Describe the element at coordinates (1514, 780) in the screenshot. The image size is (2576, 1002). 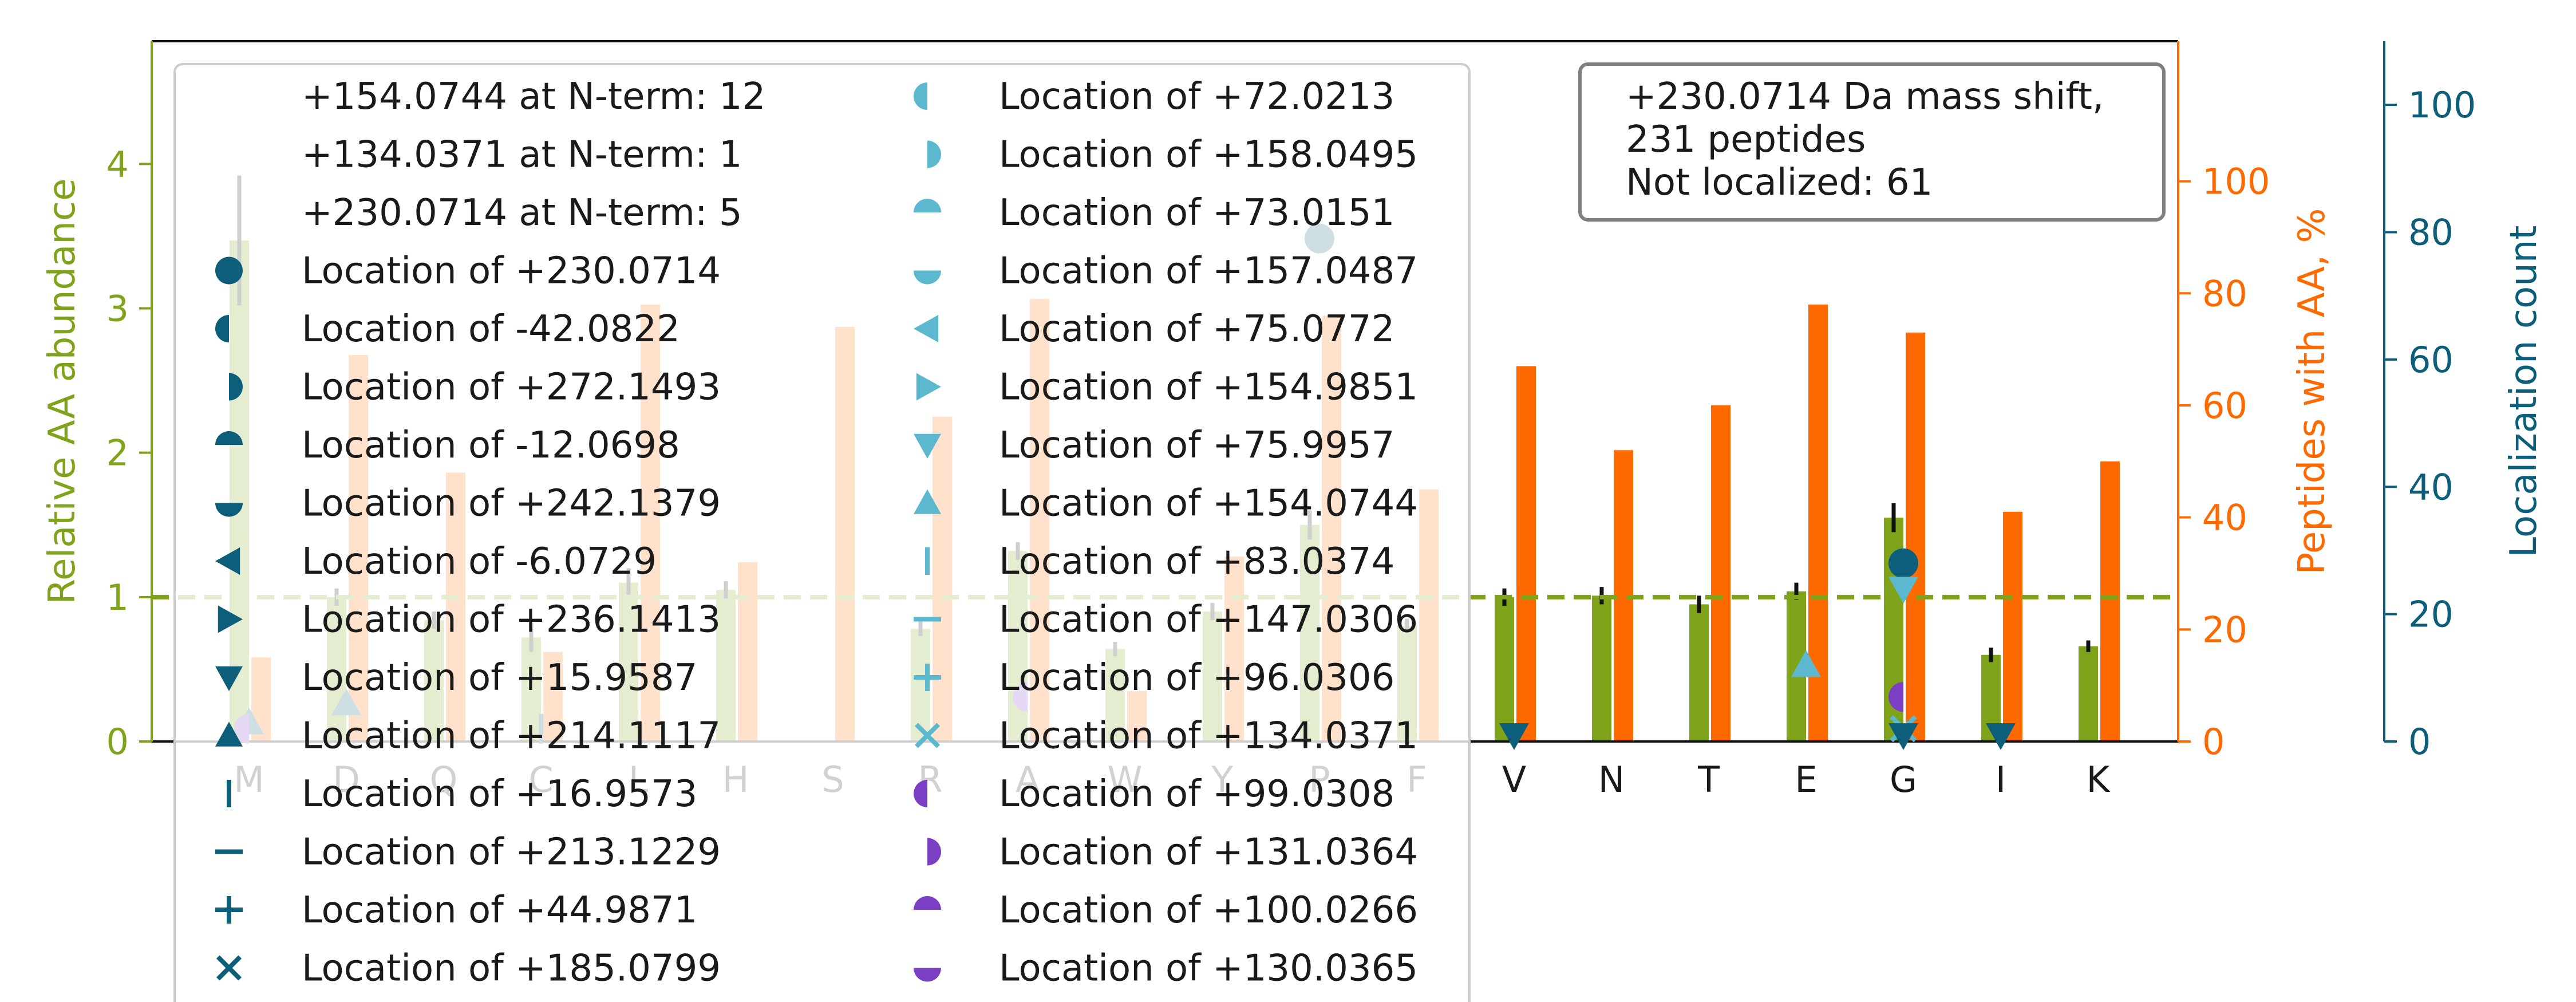
I see `x-tick-label-V: V` at that location.